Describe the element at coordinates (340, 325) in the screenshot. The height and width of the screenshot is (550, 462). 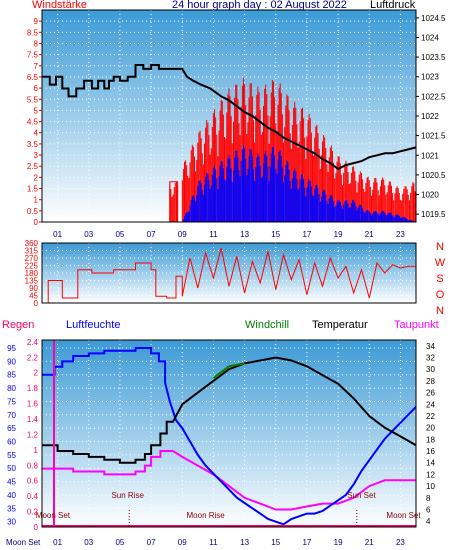
I see `temperature-label: Temperatur` at that location.